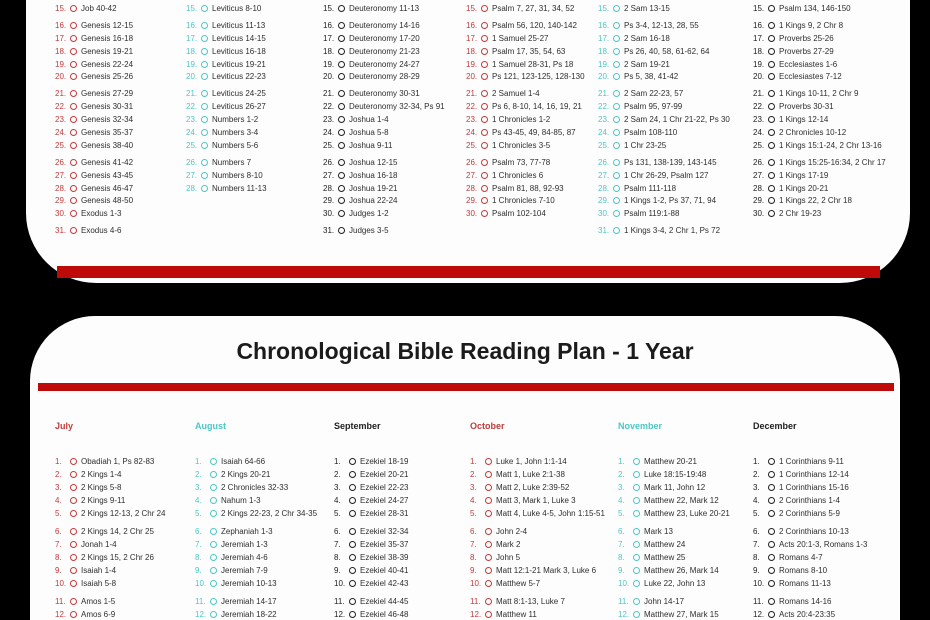 This screenshot has height=620, width=930. What do you see at coordinates (384, 583) in the screenshot?
I see `reading-text: Ezekiel 42-43` at bounding box center [384, 583].